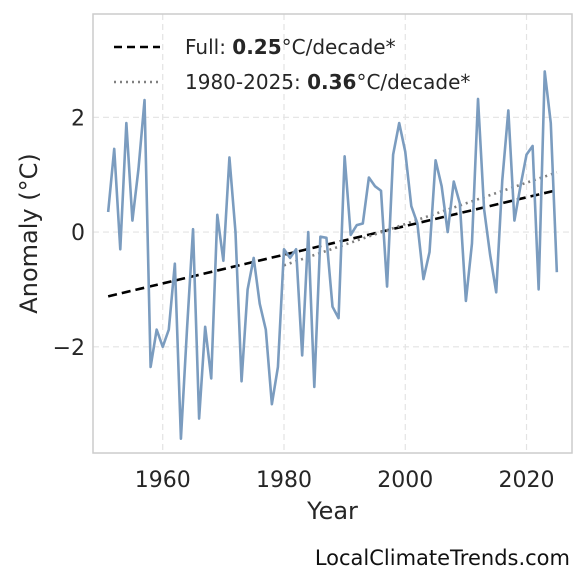 Image resolution: width=585 pixels, height=580 pixels. Describe the element at coordinates (69, 233) in the screenshot. I see `y-axis-ticks: −2 0 2` at that location.